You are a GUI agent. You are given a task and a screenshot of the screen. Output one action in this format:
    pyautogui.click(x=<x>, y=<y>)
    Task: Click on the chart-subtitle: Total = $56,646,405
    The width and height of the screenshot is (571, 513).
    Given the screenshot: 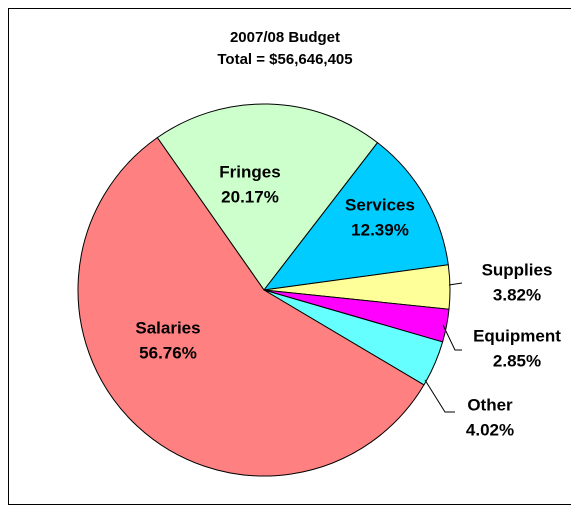 What is the action you would take?
    pyautogui.click(x=284, y=59)
    